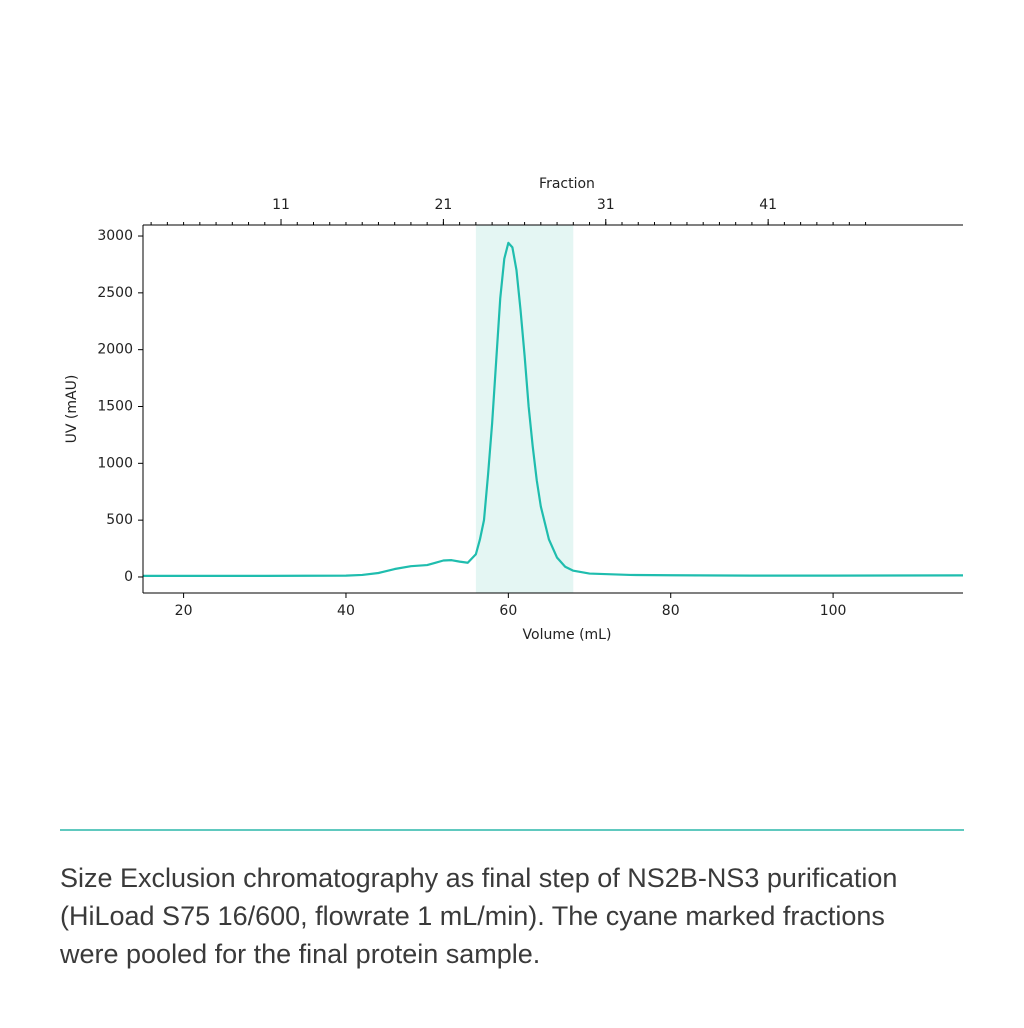  What do you see at coordinates (115, 463) in the screenshot?
I see `y-tick-label: 1000` at bounding box center [115, 463].